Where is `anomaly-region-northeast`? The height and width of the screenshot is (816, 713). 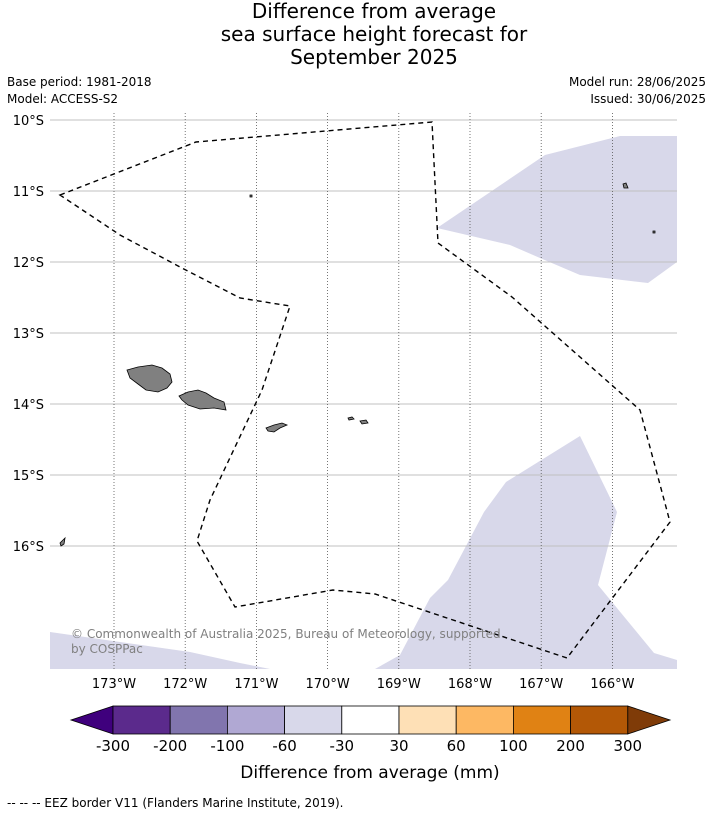 anomaly-region-northeast is located at coordinates (557, 209).